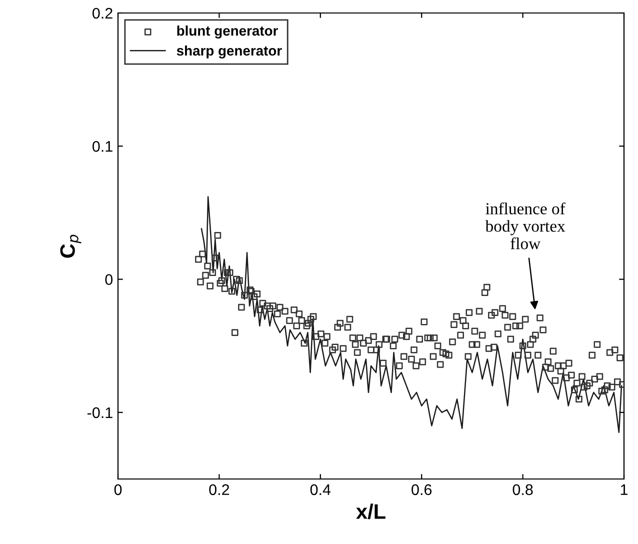  I want to click on x-tick-label: 1, so click(624, 489).